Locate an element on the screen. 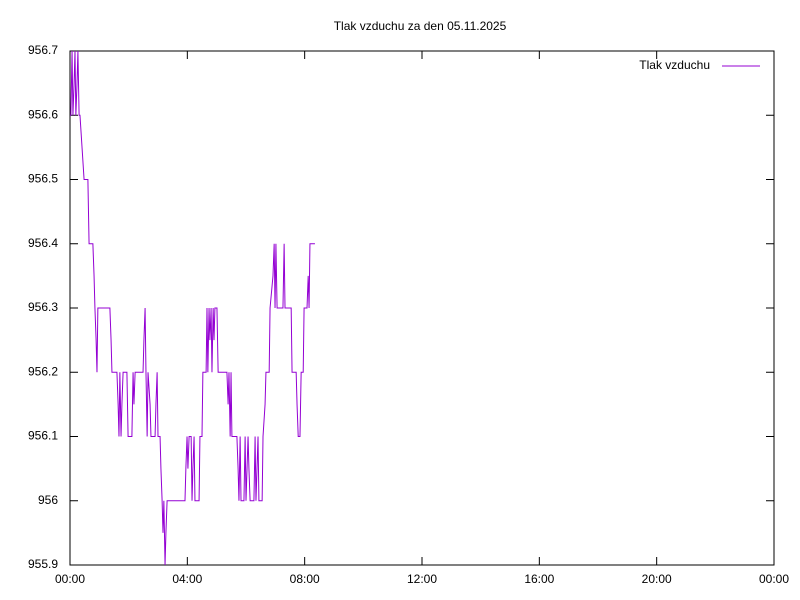 The height and width of the screenshot is (600, 800). y-tick-label: 956.3 is located at coordinates (43, 307).